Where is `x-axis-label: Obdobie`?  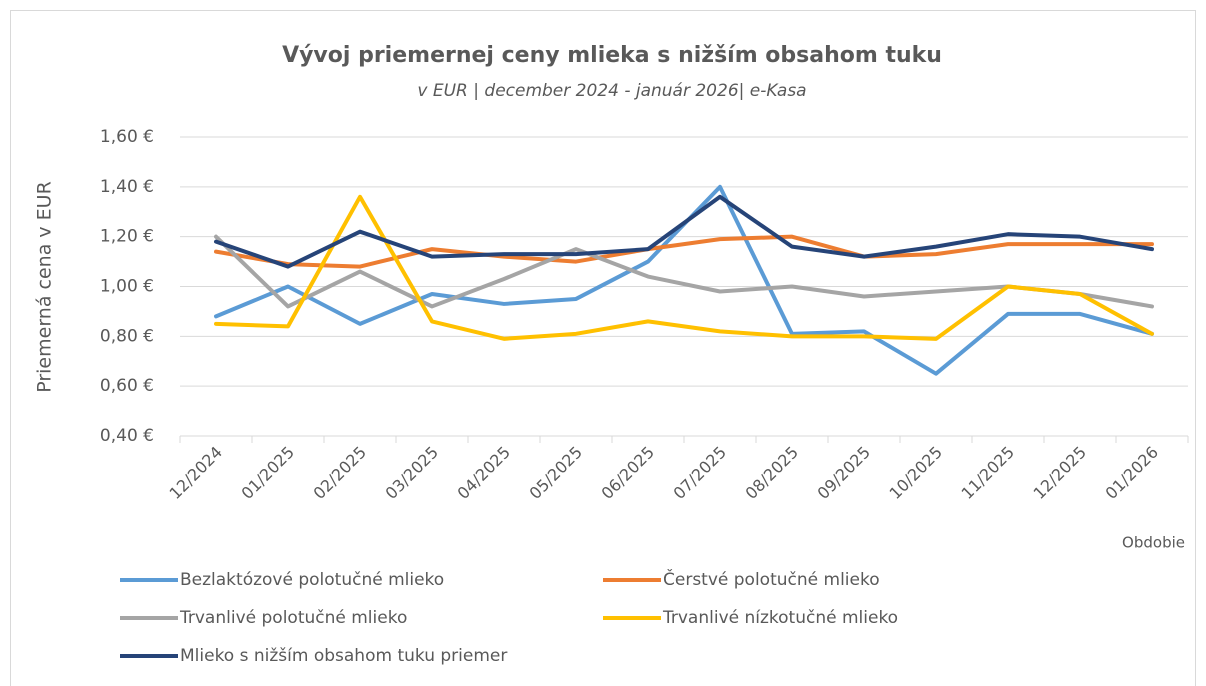 x-axis-label: Obdobie is located at coordinates (1153, 543).